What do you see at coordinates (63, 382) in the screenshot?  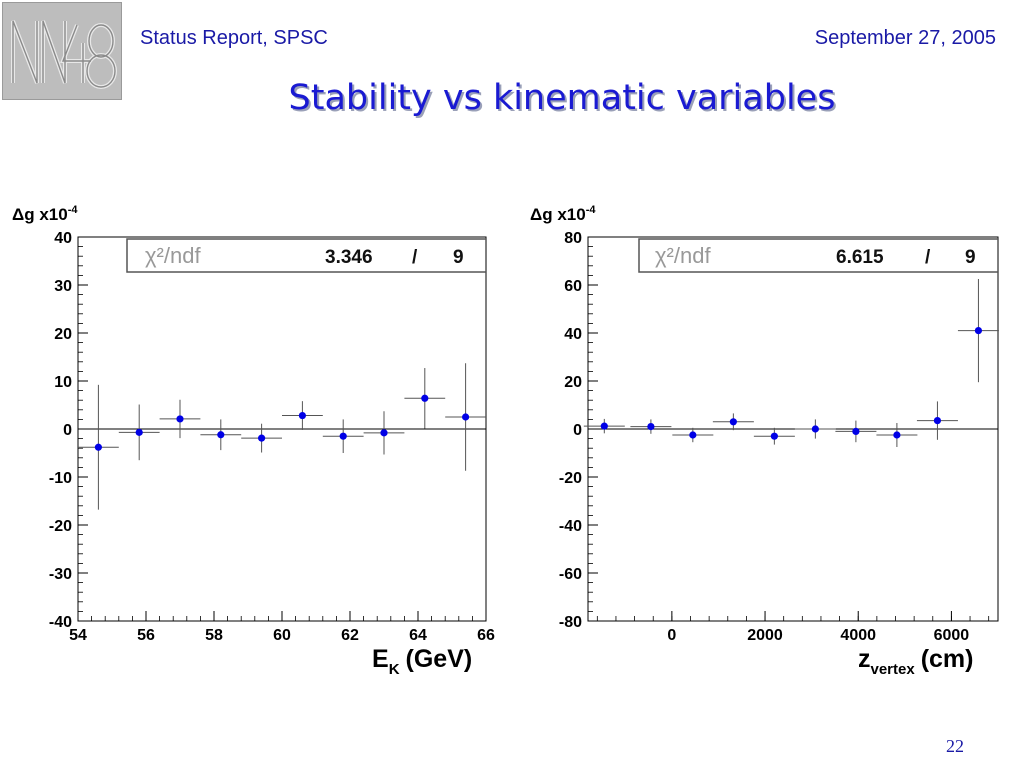 I see `y-tick-label: 10` at bounding box center [63, 382].